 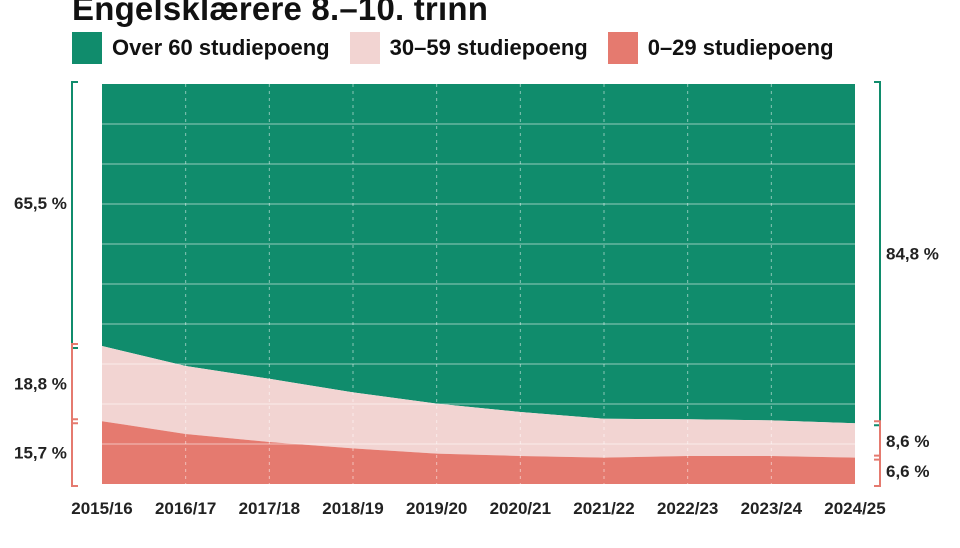 I want to click on x-tick-label: 2021/22, so click(x=603, y=508).